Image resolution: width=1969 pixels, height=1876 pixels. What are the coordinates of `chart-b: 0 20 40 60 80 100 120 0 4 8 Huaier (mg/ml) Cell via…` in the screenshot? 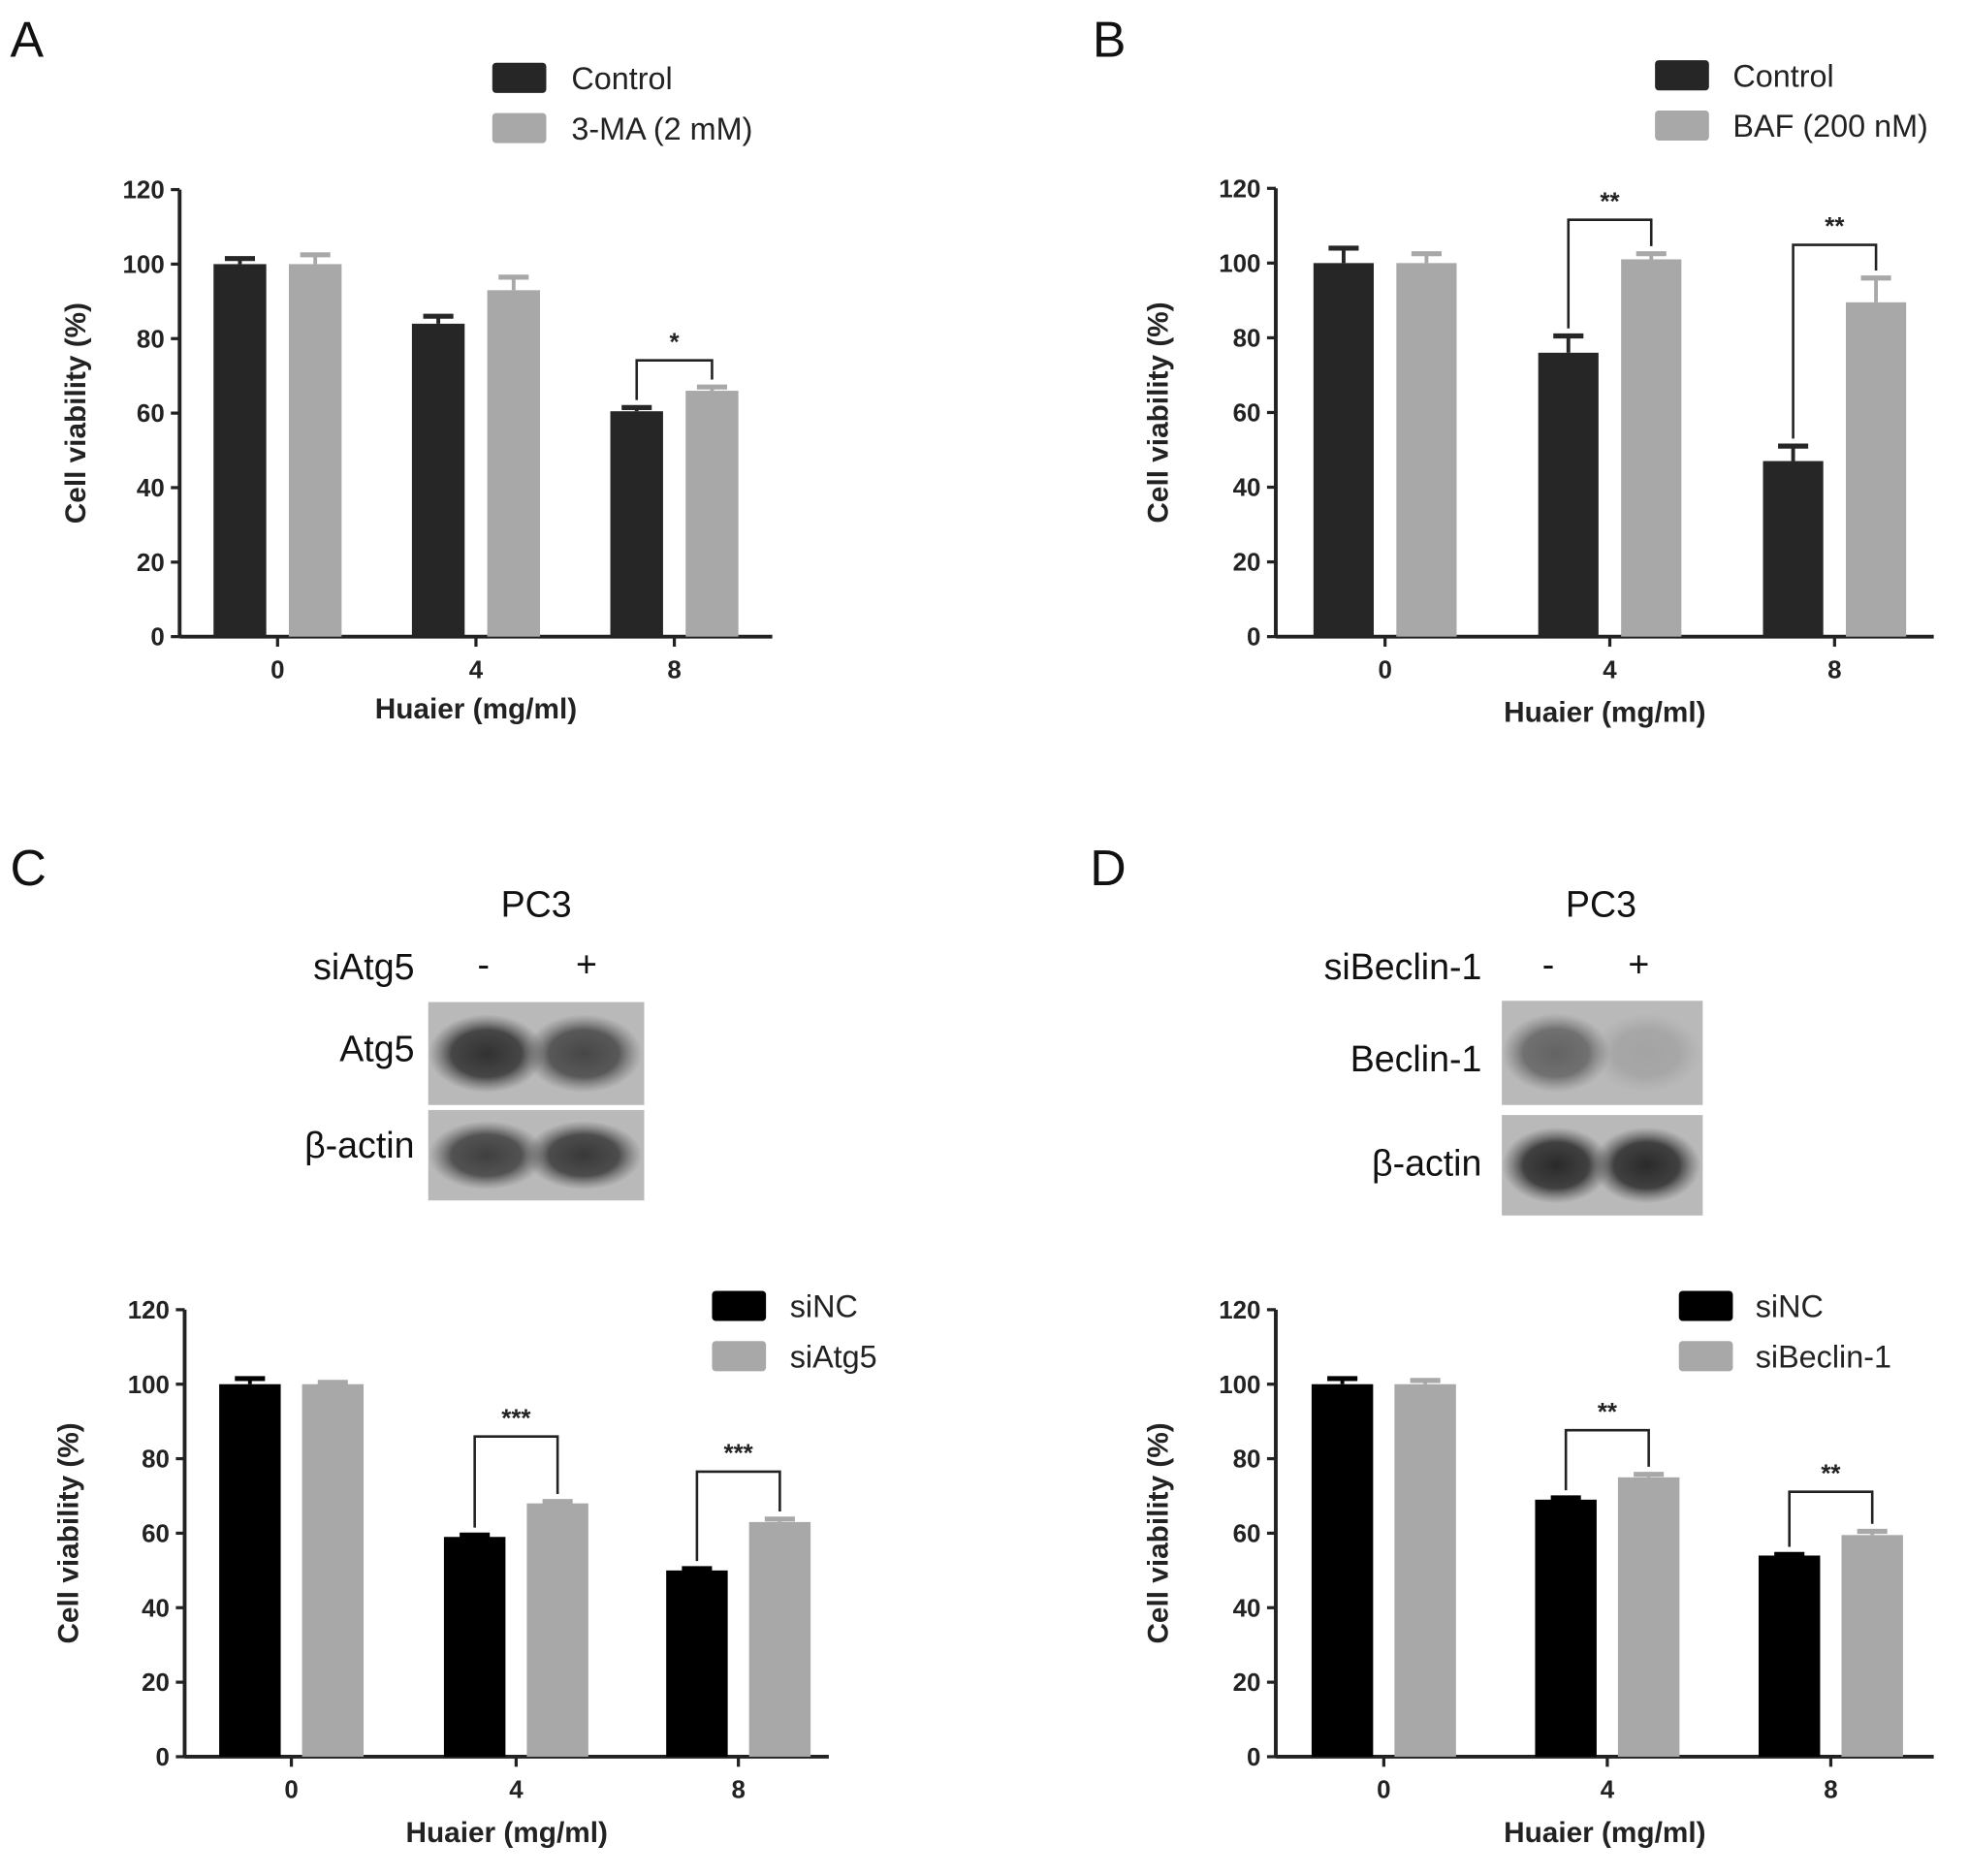 It's located at (1539, 393).